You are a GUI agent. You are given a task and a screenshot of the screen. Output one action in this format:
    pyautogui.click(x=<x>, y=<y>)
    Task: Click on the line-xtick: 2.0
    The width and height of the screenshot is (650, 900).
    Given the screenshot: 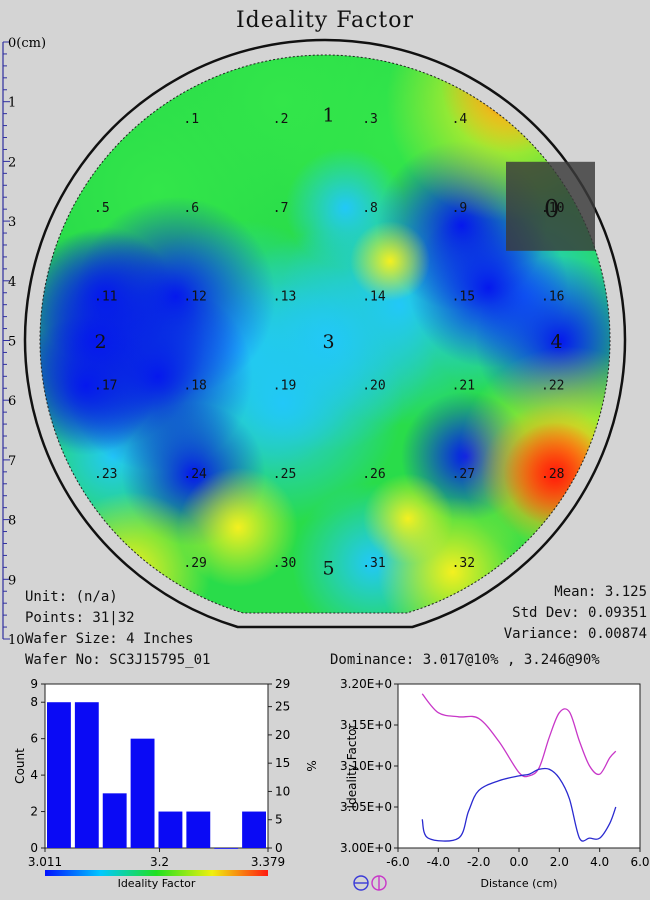 What is the action you would take?
    pyautogui.click(x=559, y=862)
    